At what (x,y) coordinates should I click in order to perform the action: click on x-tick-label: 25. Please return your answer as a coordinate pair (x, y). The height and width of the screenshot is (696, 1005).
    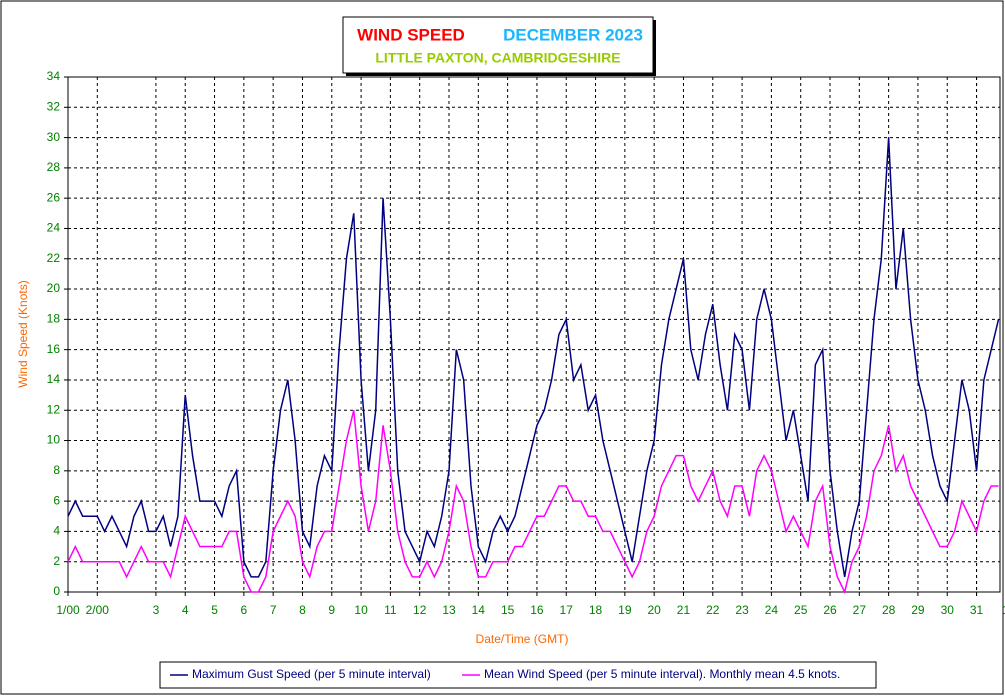
    Looking at the image, I should click on (801, 610).